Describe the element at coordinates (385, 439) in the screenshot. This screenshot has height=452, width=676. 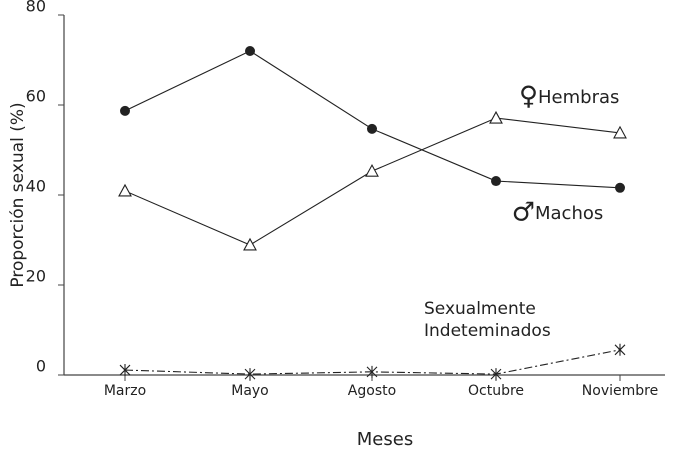
I see `x-axis-label: Meses` at that location.